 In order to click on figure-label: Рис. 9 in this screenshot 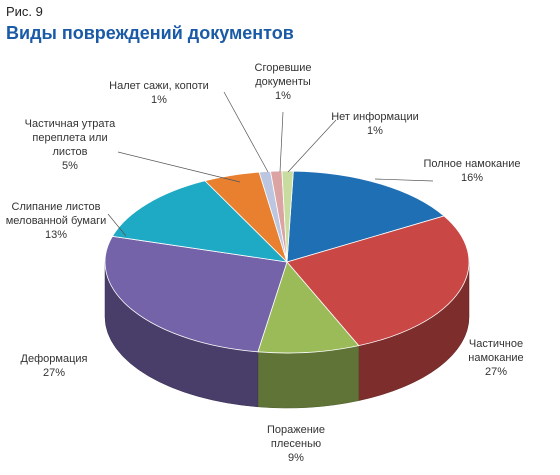, I will do `click(24, 11)`.